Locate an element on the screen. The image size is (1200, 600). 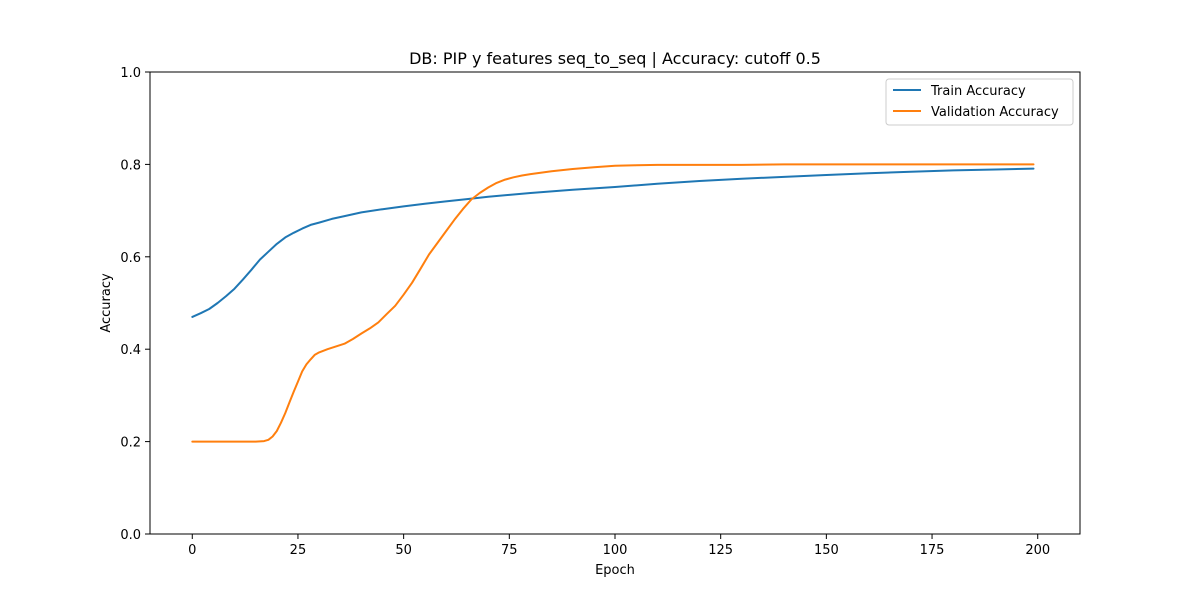
legend-label-validation: Validation Accuracy is located at coordinates (995, 112).